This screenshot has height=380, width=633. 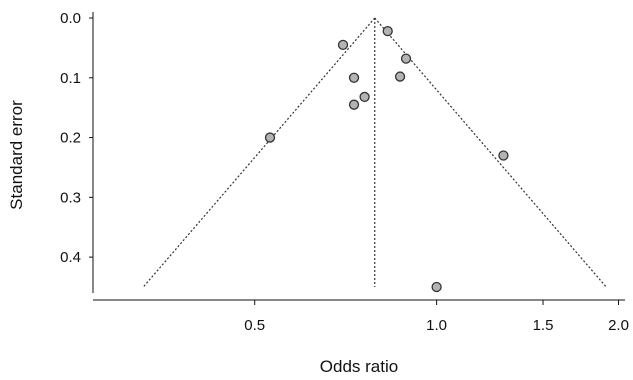 What do you see at coordinates (359, 366) in the screenshot?
I see `x-axis-label: Odds ratio` at bounding box center [359, 366].